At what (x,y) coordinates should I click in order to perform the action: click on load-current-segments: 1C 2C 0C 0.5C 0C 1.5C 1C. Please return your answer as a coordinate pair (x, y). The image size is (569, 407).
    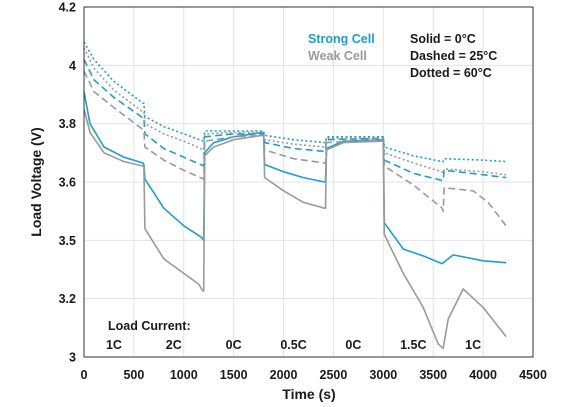
    Looking at the image, I should click on (293, 345).